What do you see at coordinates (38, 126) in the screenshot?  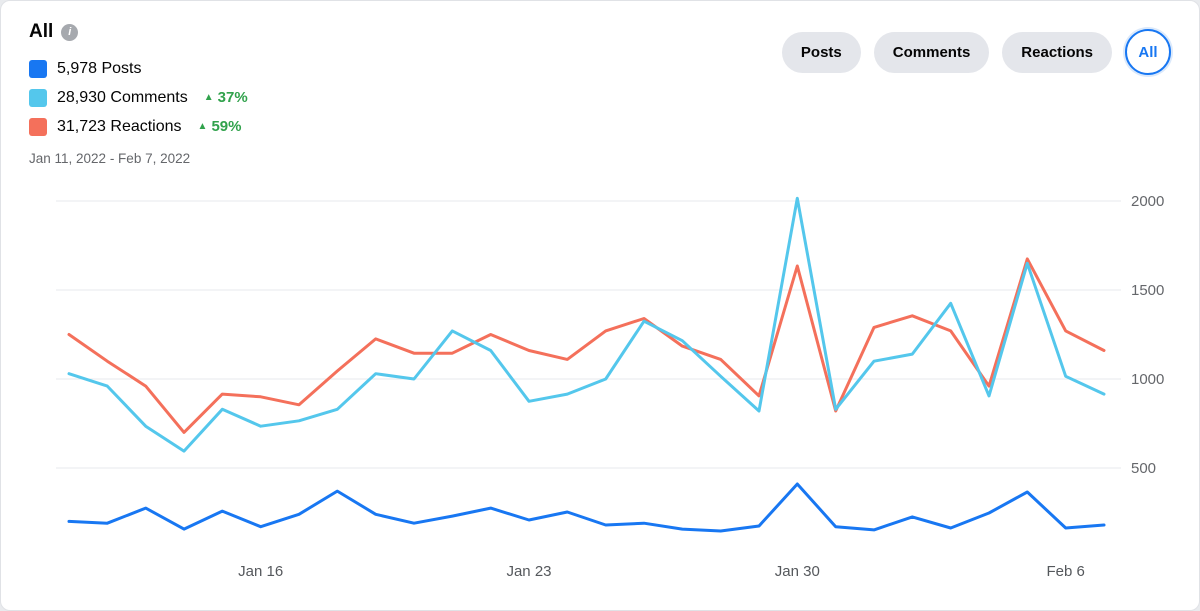 I see `reactions-color-swatch` at bounding box center [38, 126].